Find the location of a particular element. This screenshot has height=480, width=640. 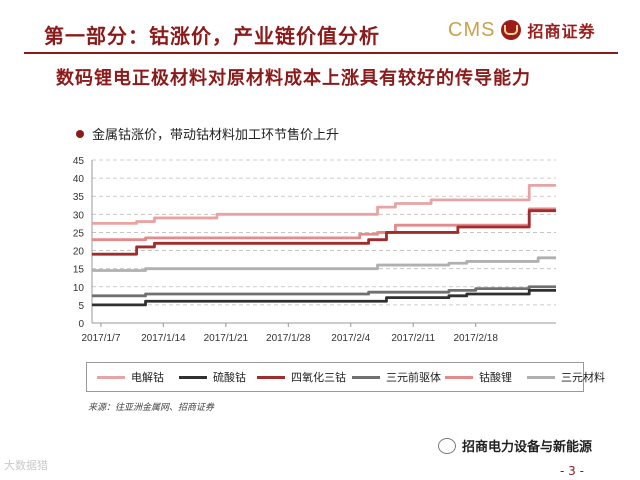

y-tick-label: 20 is located at coordinates (79, 252).